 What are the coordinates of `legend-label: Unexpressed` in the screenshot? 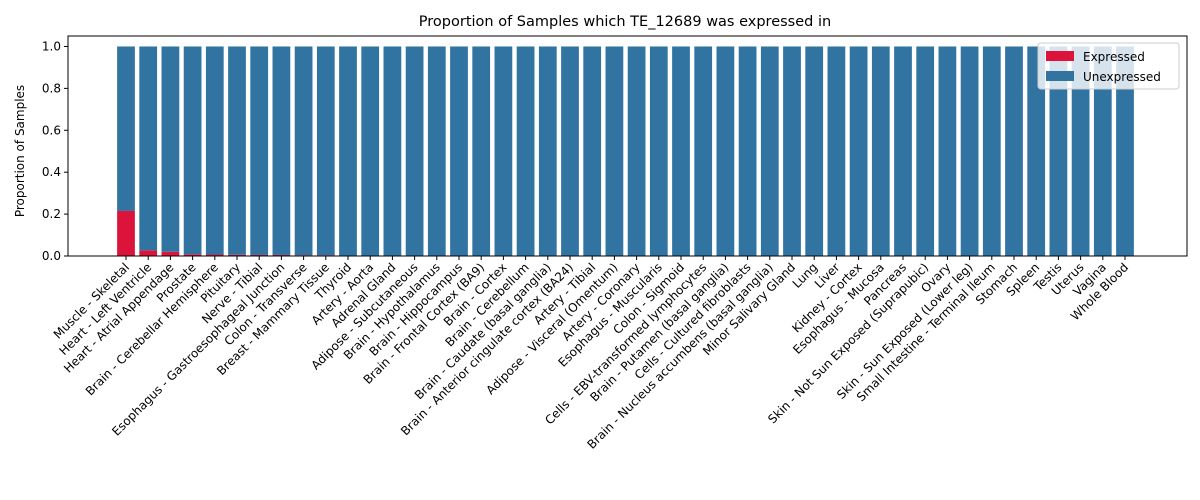 It's located at (1122, 77).